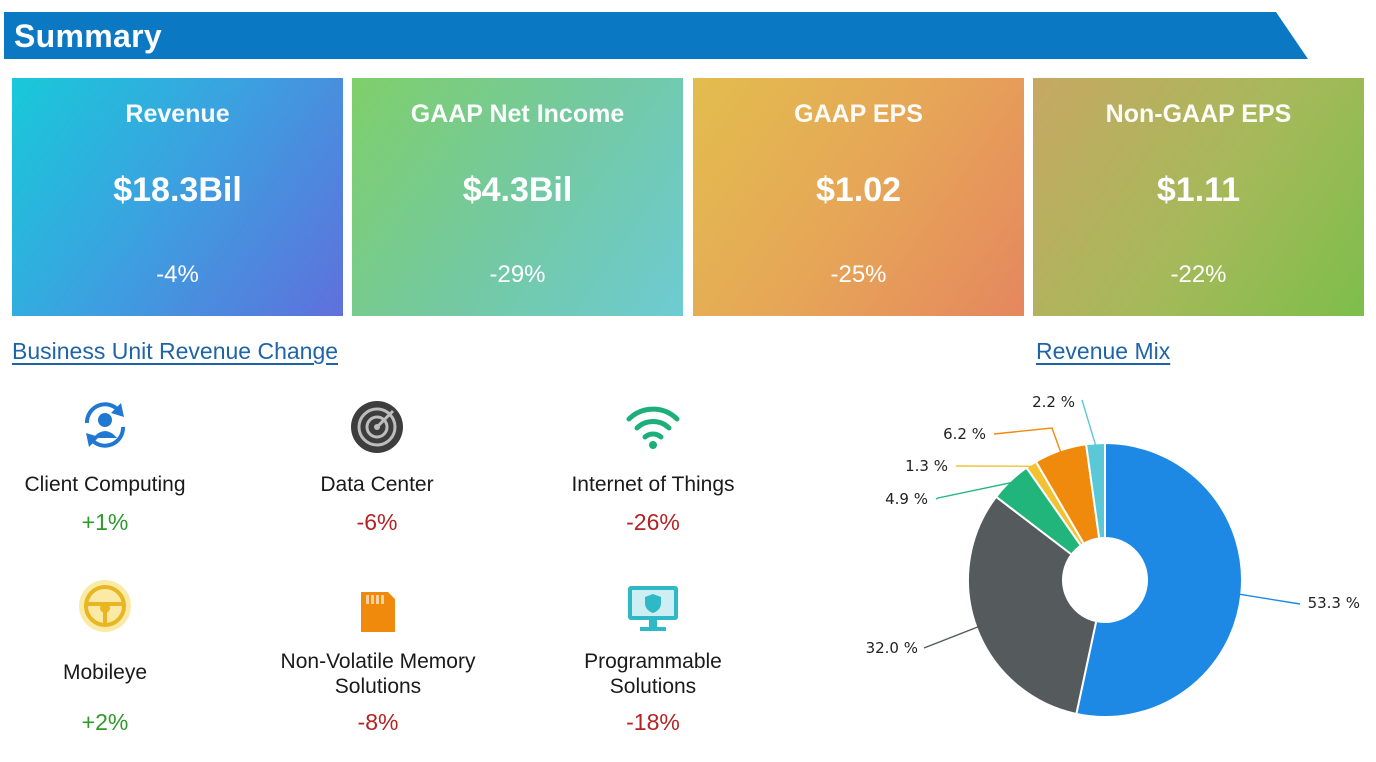  Describe the element at coordinates (653, 522) in the screenshot. I see `unit-change: -26%` at that location.